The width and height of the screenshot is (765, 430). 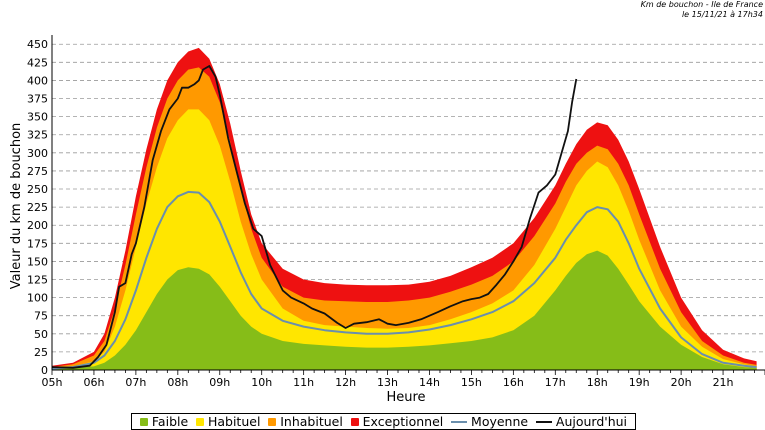 I want to click on y-tick-label-75: 75, so click(x=41, y=316).